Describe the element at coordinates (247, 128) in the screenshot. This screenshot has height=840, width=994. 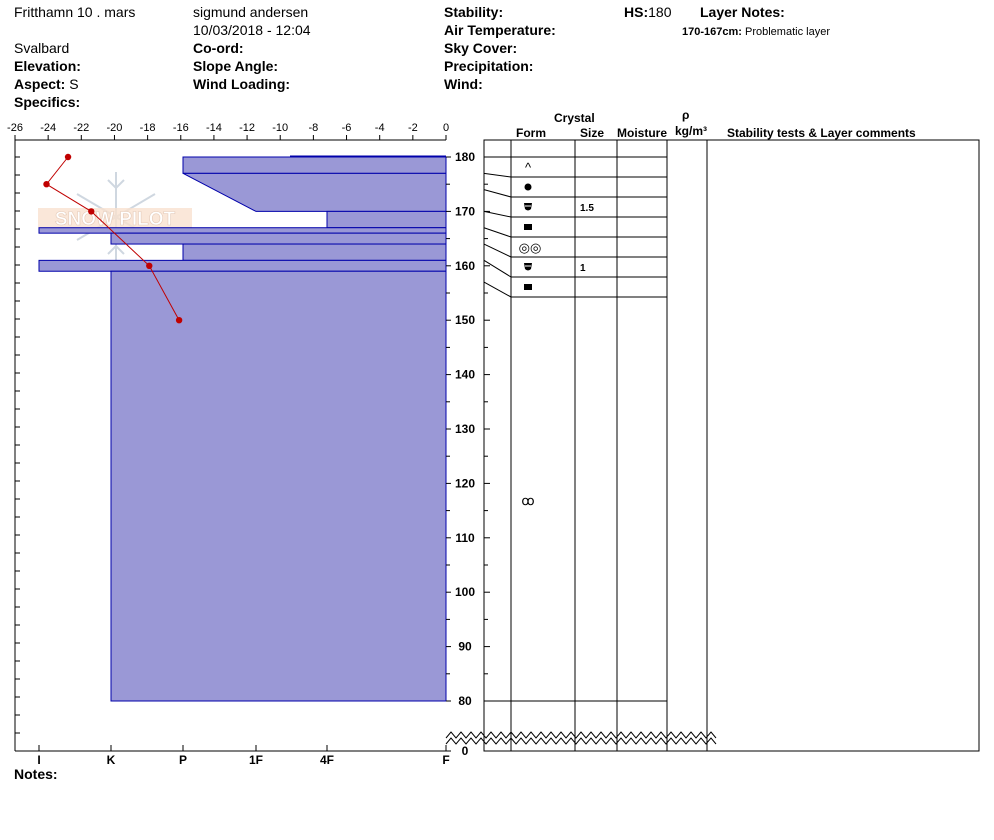
I see `temperature-tick-label: -12` at that location.